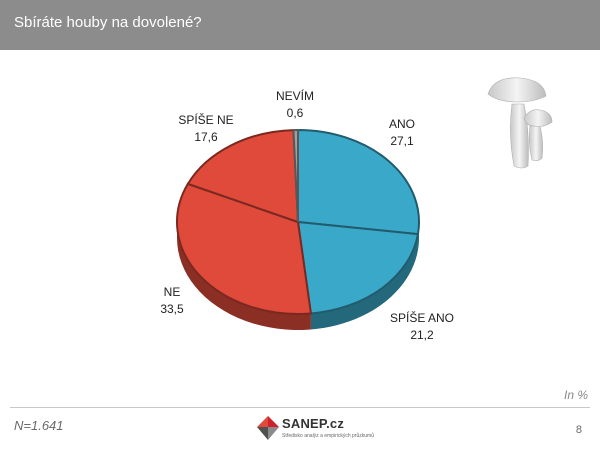  Describe the element at coordinates (300, 407) in the screenshot. I see `footer-divider` at that location.